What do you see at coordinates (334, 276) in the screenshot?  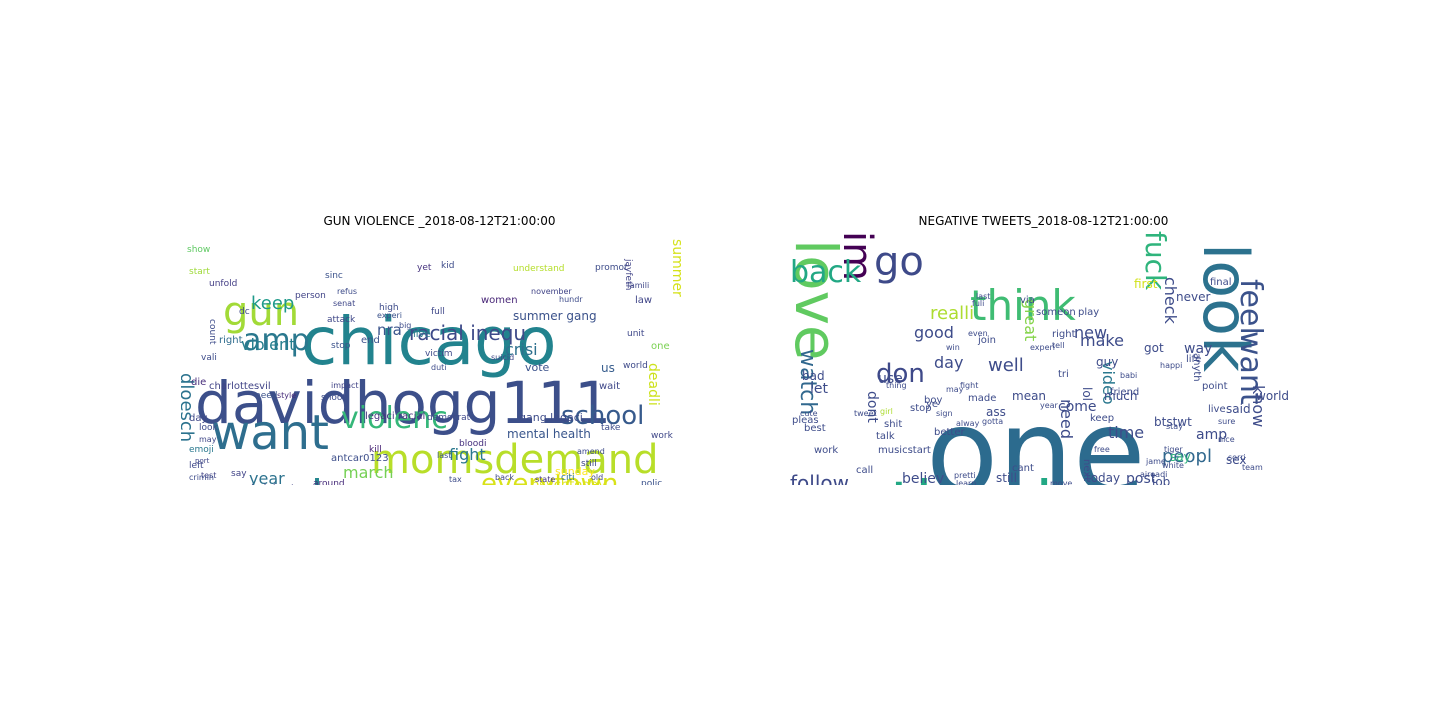 I see `word-0-73: sinc` at bounding box center [334, 276].